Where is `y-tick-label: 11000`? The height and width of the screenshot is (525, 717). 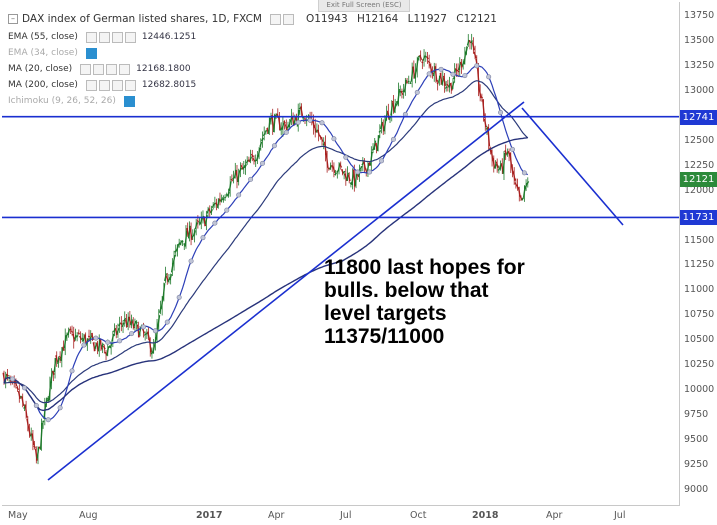
y-tick-label: 11000 is located at coordinates (699, 290).